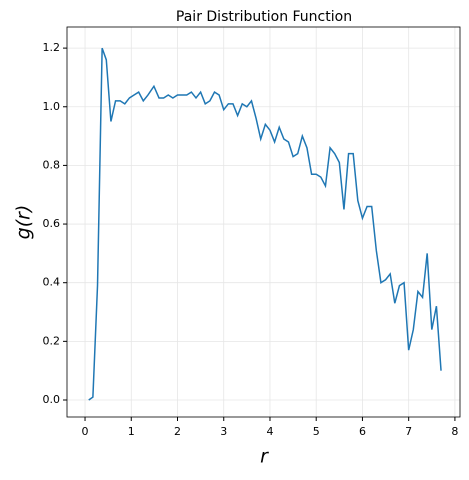 This screenshot has width=469, height=480. I want to click on y-tick-label: 0.6, so click(52, 223).